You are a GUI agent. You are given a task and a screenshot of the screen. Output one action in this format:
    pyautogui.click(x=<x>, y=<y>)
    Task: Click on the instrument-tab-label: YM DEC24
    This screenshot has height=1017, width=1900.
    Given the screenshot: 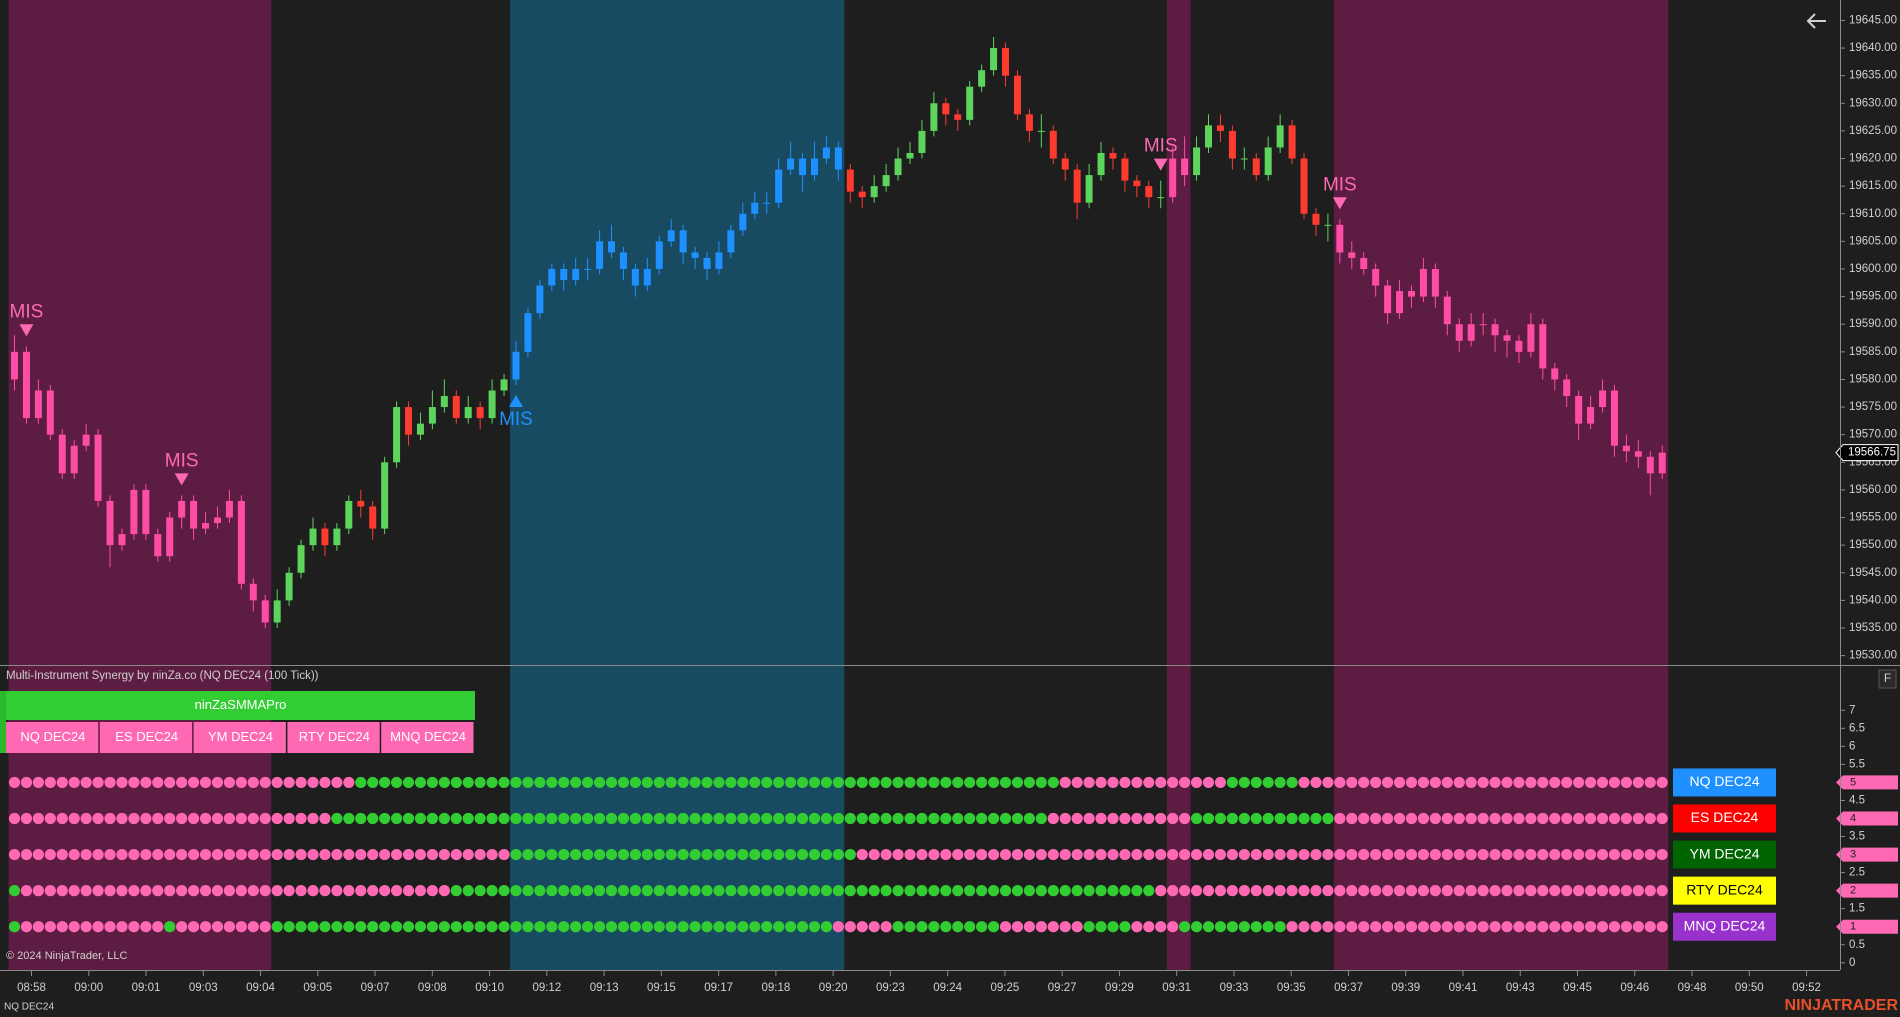 What is the action you would take?
    pyautogui.click(x=240, y=736)
    